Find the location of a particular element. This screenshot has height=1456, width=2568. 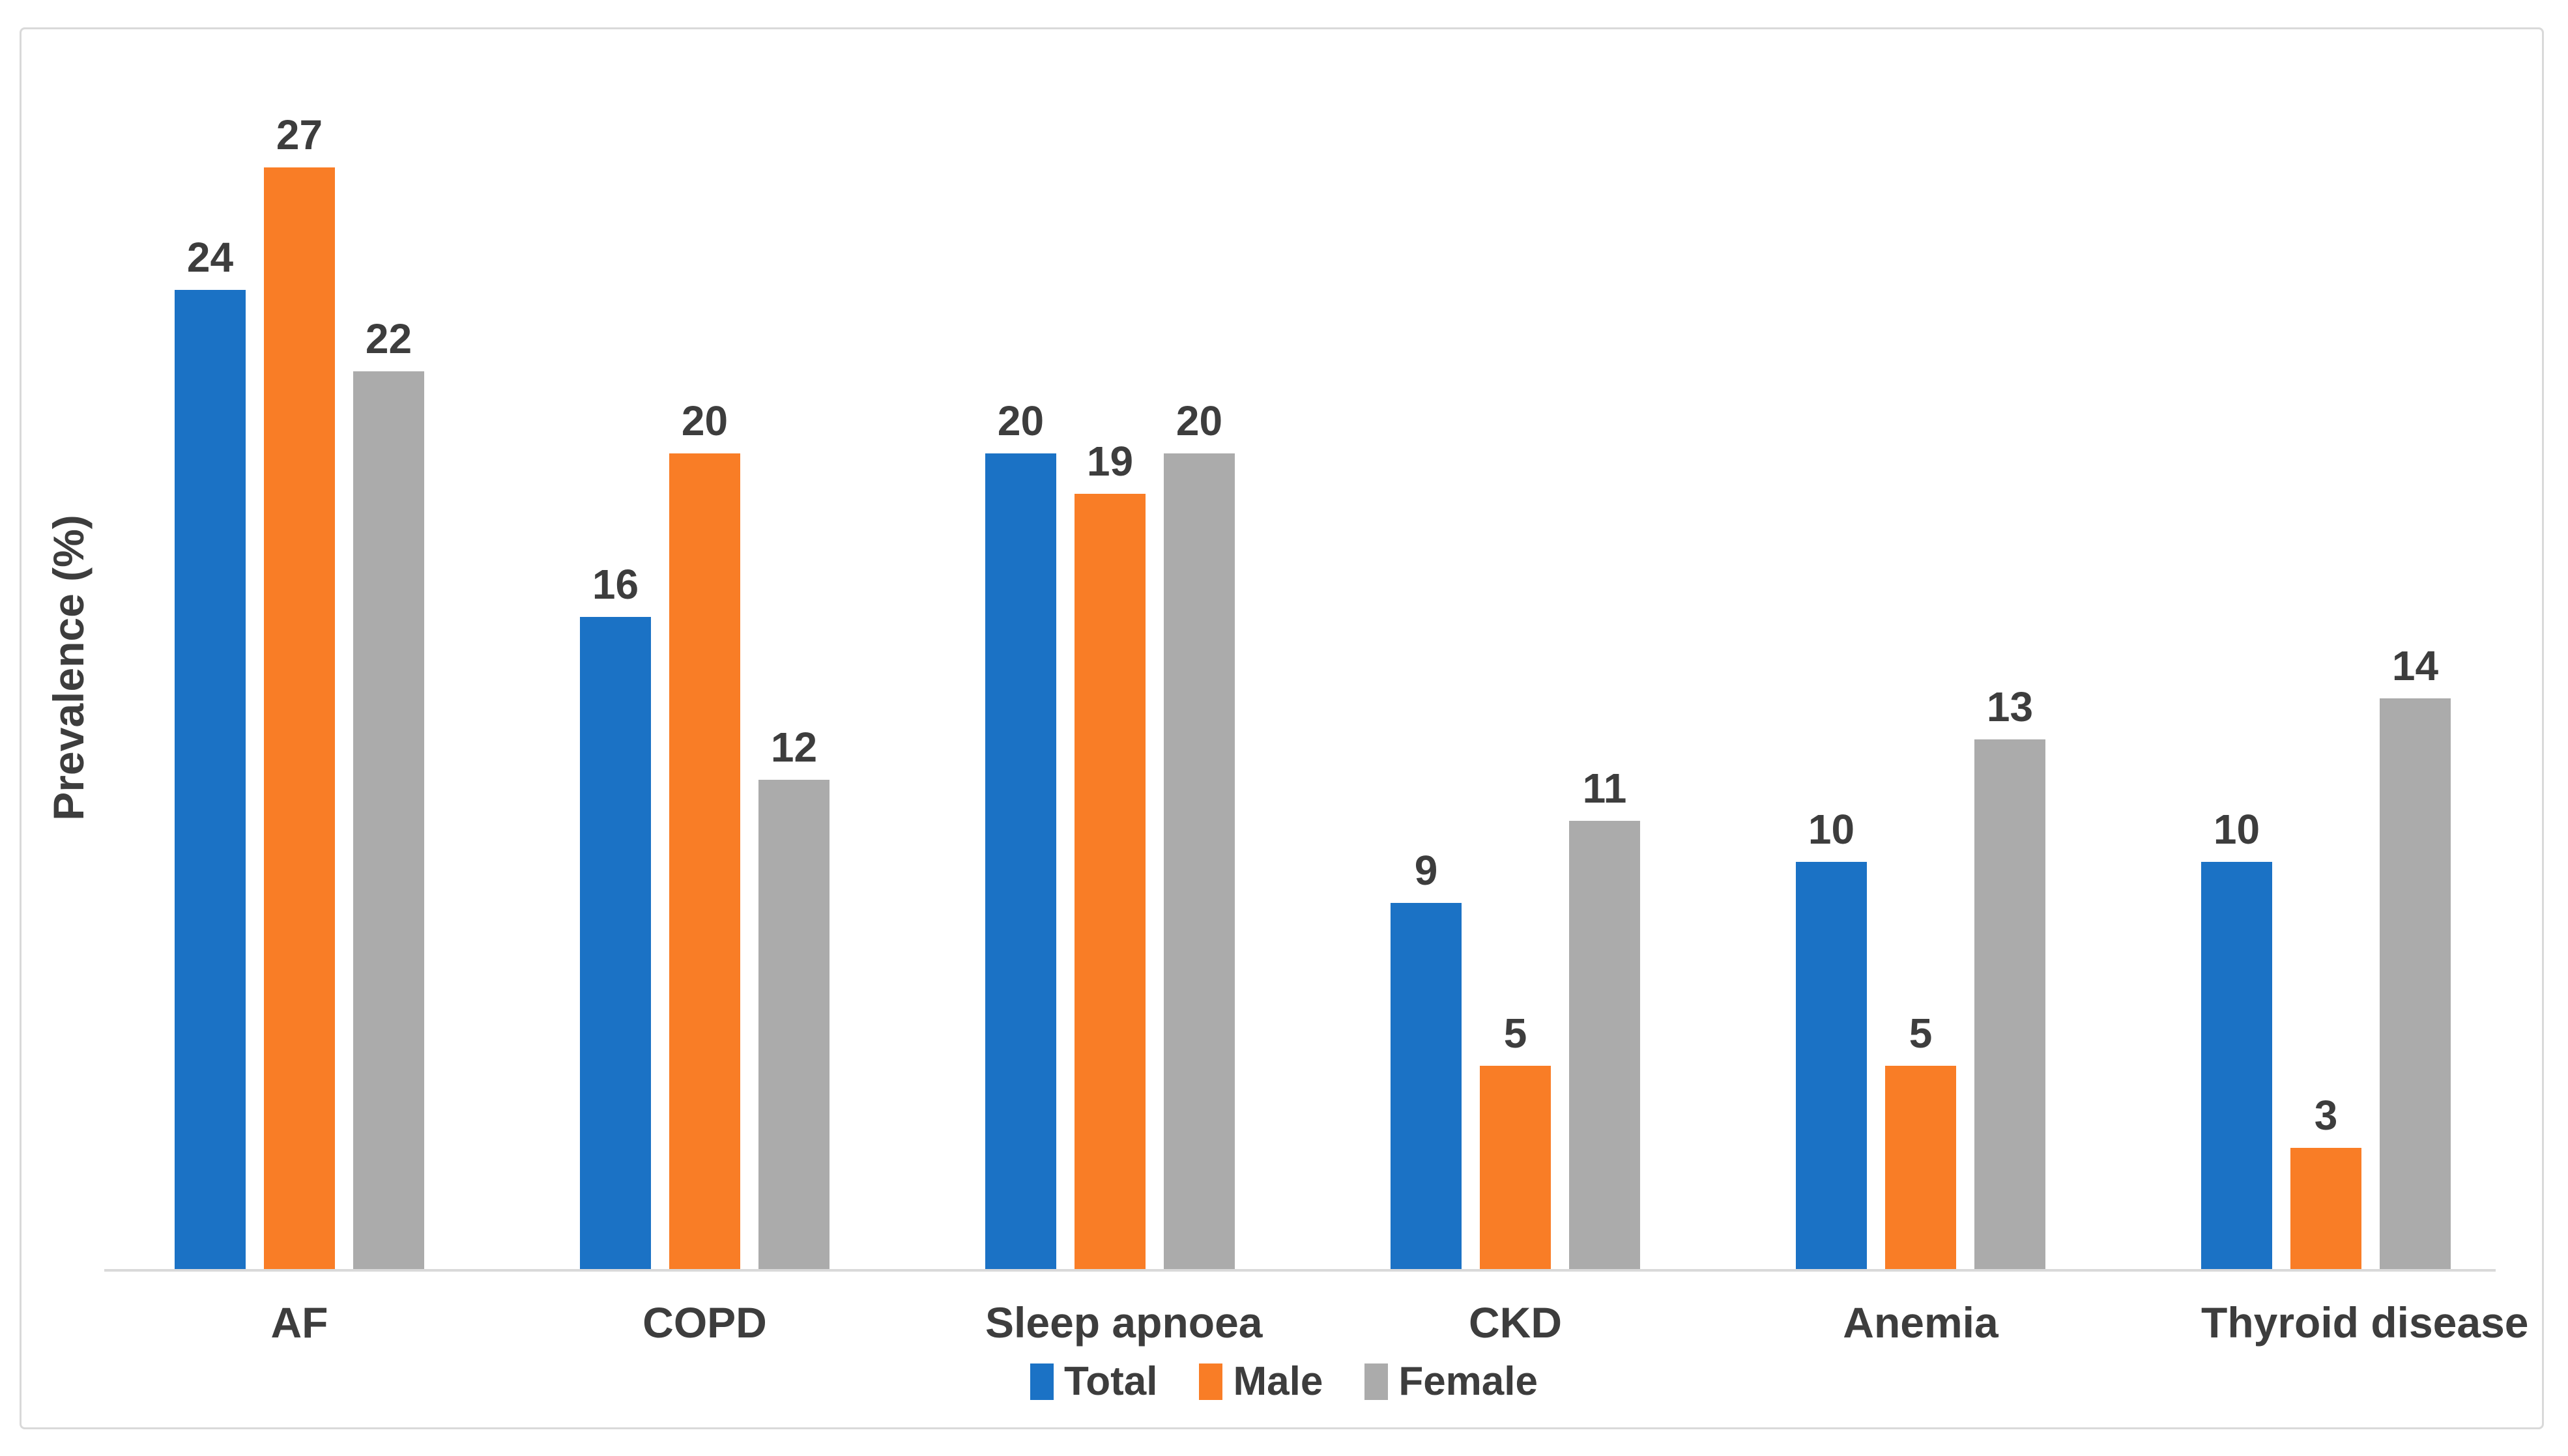

y-axis-title: Prevalence (%) is located at coordinates (68, 668).